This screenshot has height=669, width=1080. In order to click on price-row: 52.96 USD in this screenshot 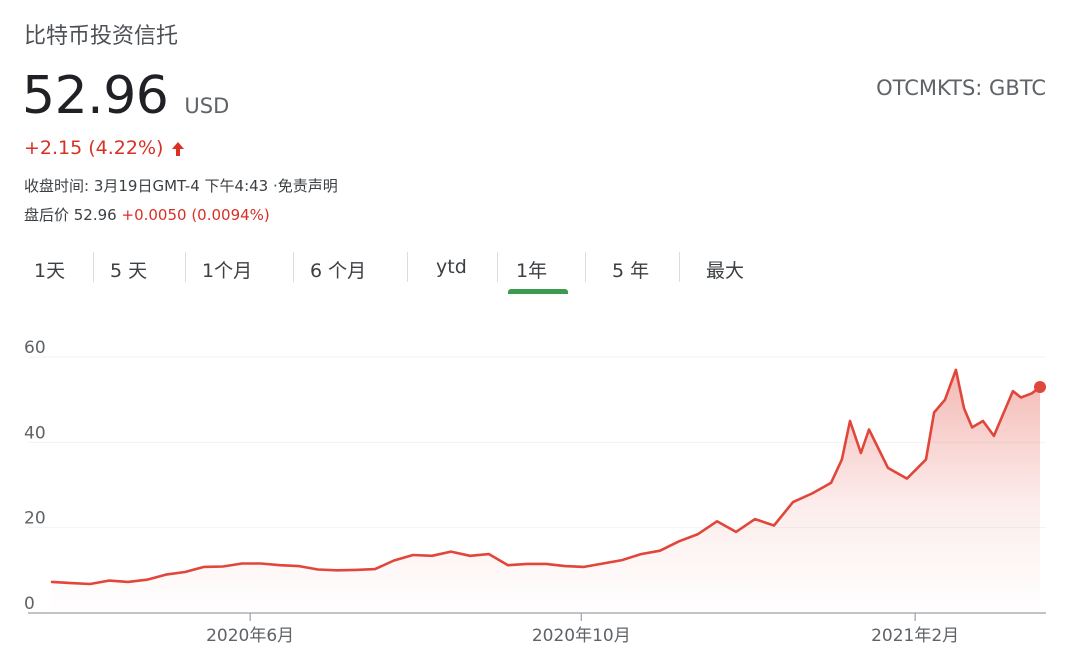, I will do `click(125, 96)`.